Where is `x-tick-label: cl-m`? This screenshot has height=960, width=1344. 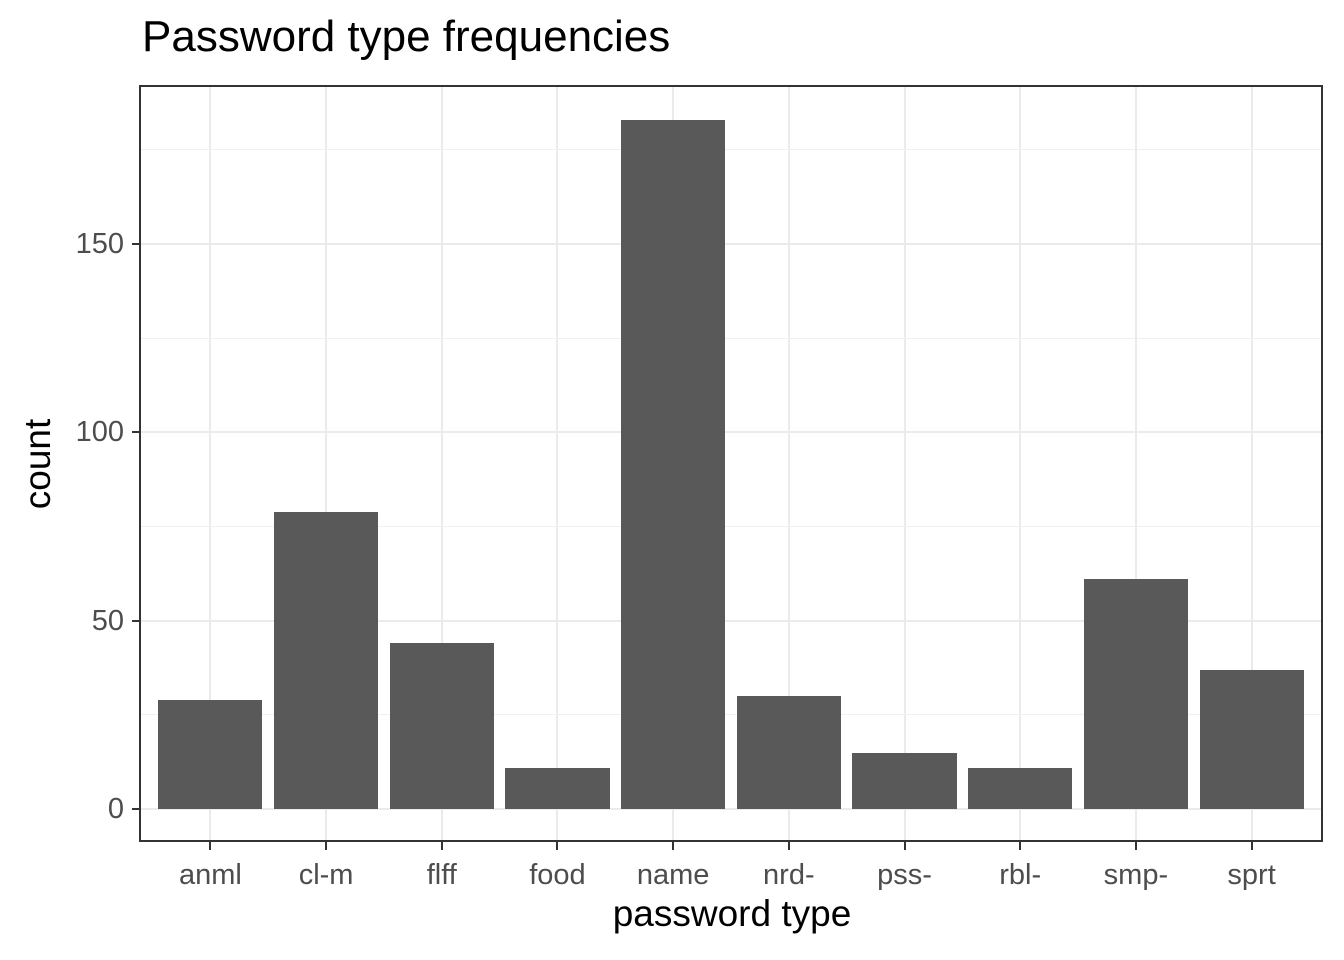 x-tick-label: cl-m is located at coordinates (326, 875).